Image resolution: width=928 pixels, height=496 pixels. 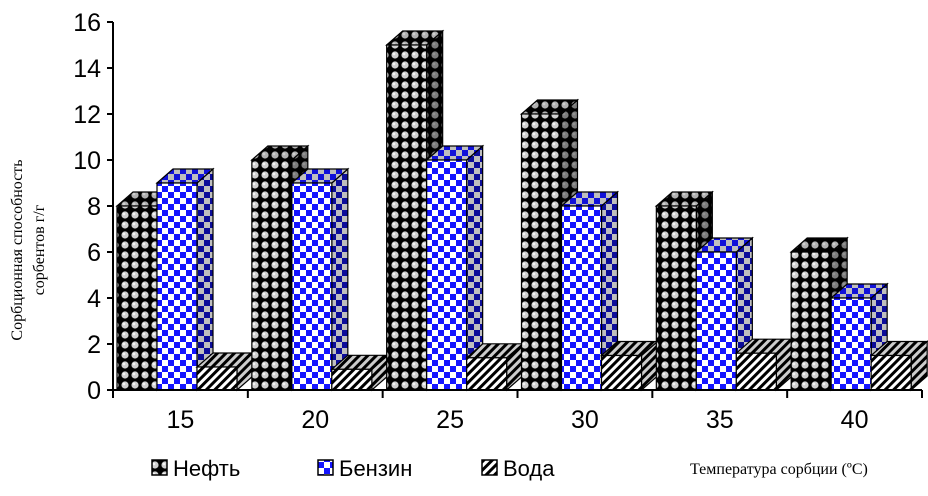 I want to click on bar-Бензин-30, so click(x=589, y=291).